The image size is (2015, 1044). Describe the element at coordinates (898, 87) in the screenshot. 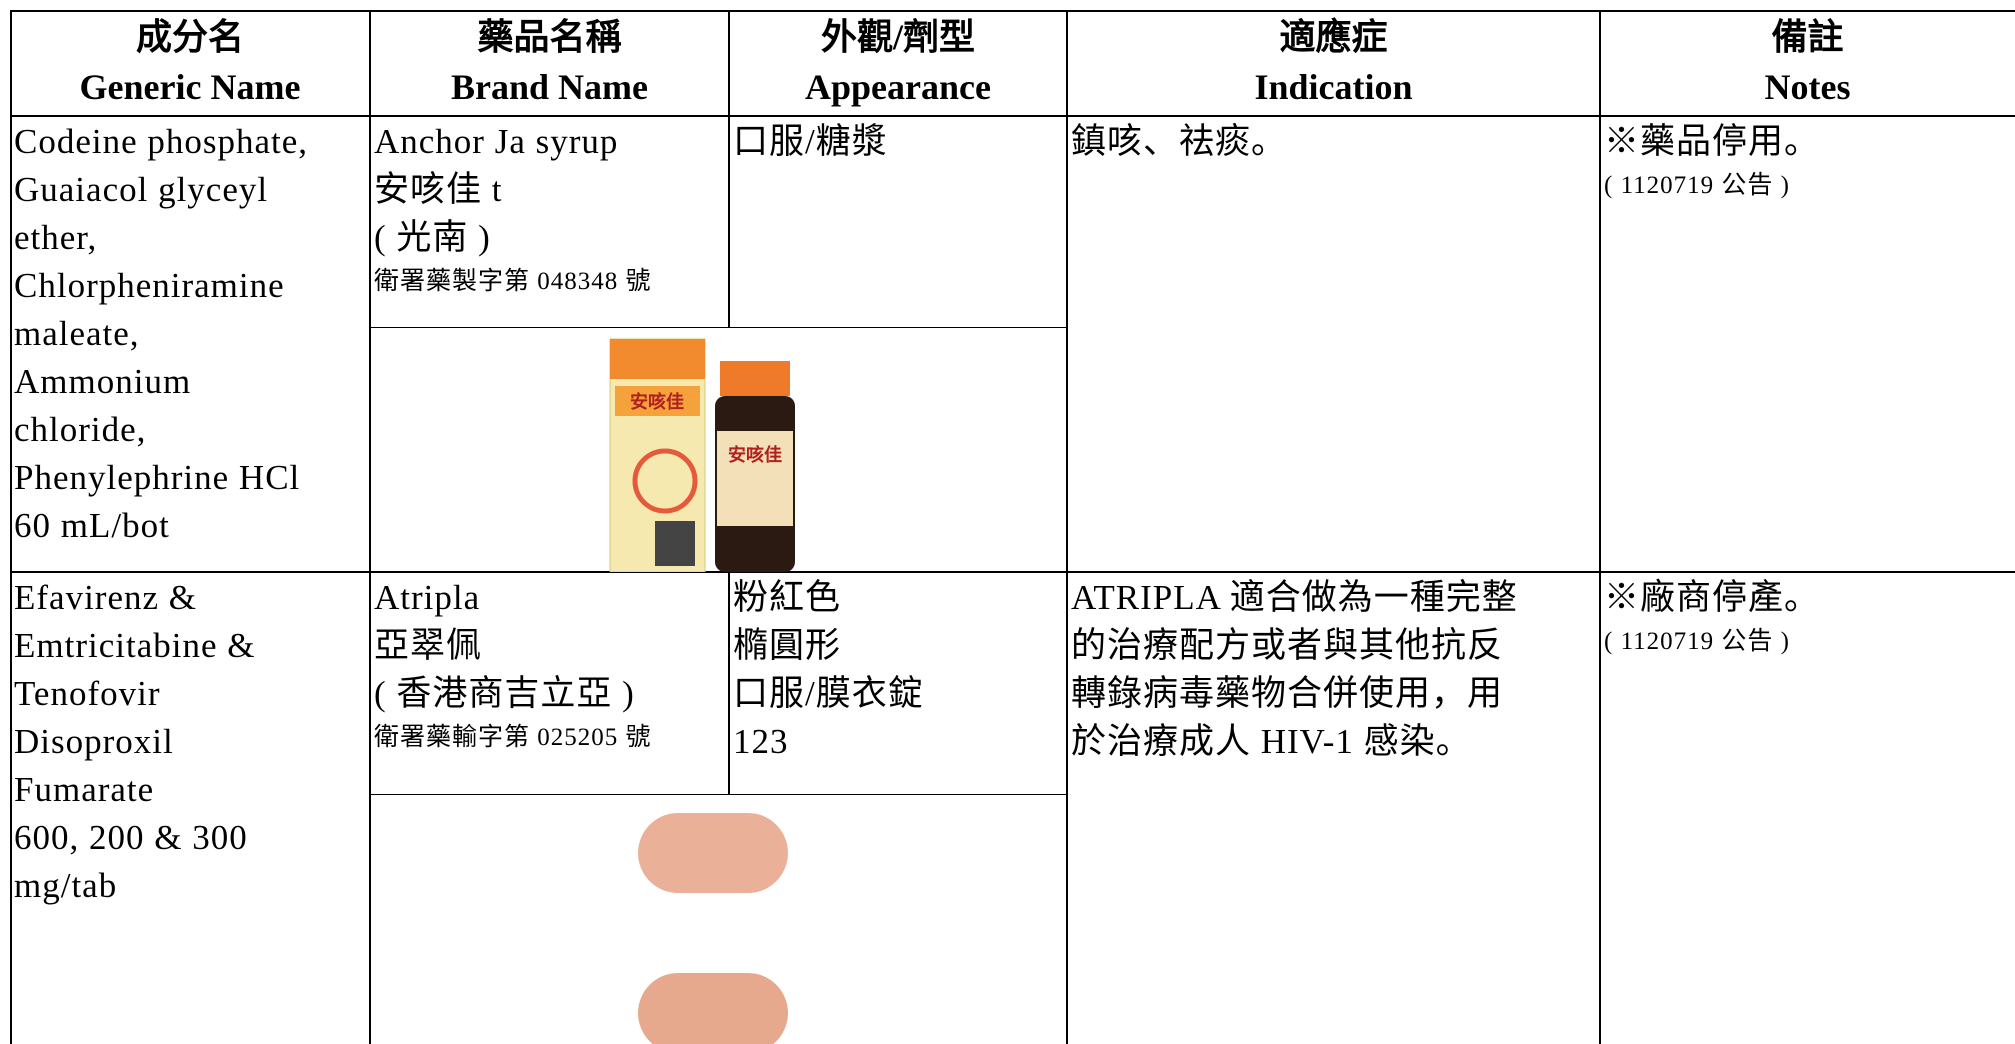

I see `header-en: Appearance` at that location.